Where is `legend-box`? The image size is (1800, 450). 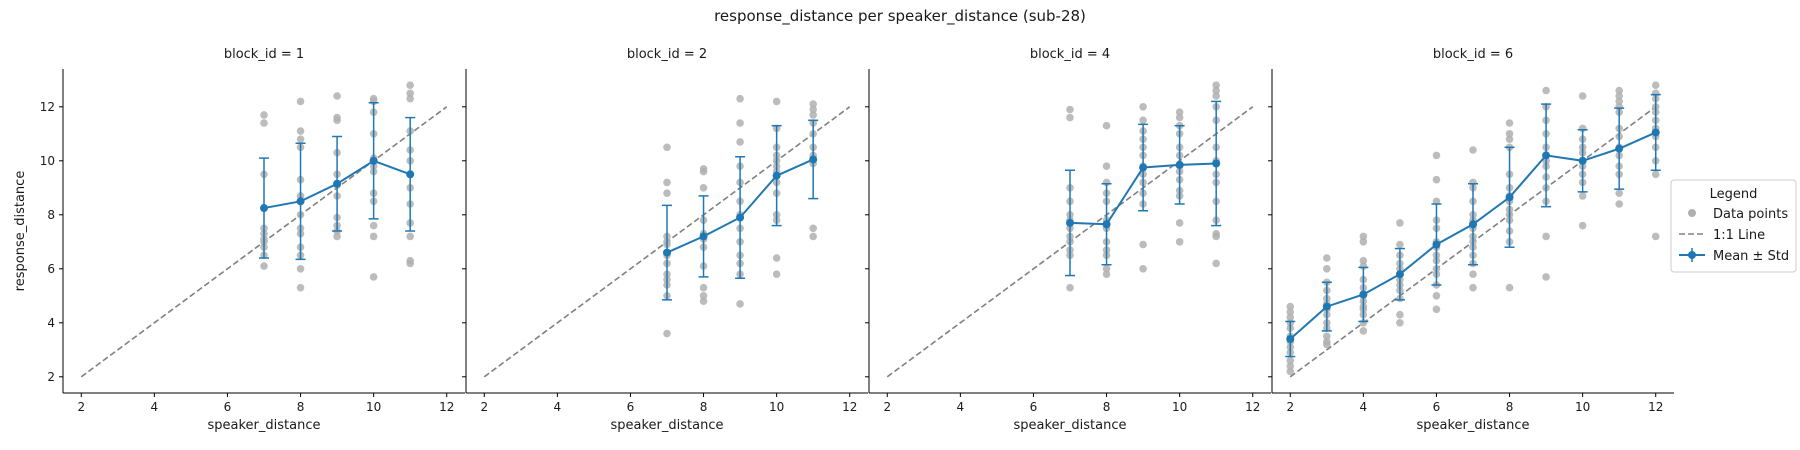 legend-box is located at coordinates (1733, 226).